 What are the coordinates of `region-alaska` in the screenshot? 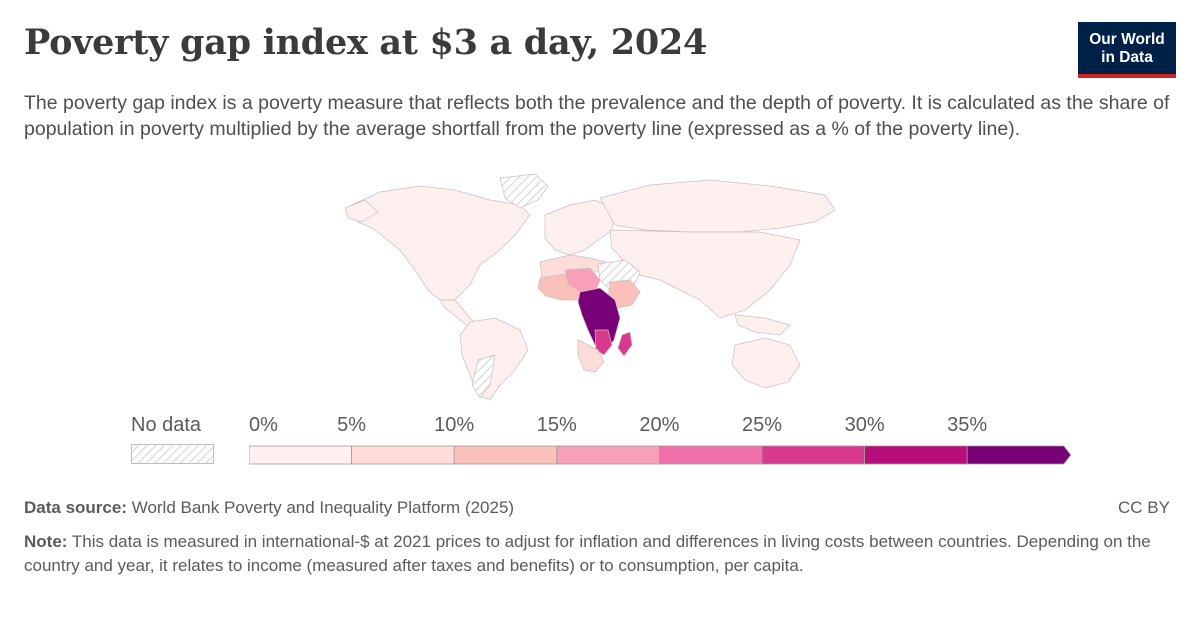 It's located at (361, 211).